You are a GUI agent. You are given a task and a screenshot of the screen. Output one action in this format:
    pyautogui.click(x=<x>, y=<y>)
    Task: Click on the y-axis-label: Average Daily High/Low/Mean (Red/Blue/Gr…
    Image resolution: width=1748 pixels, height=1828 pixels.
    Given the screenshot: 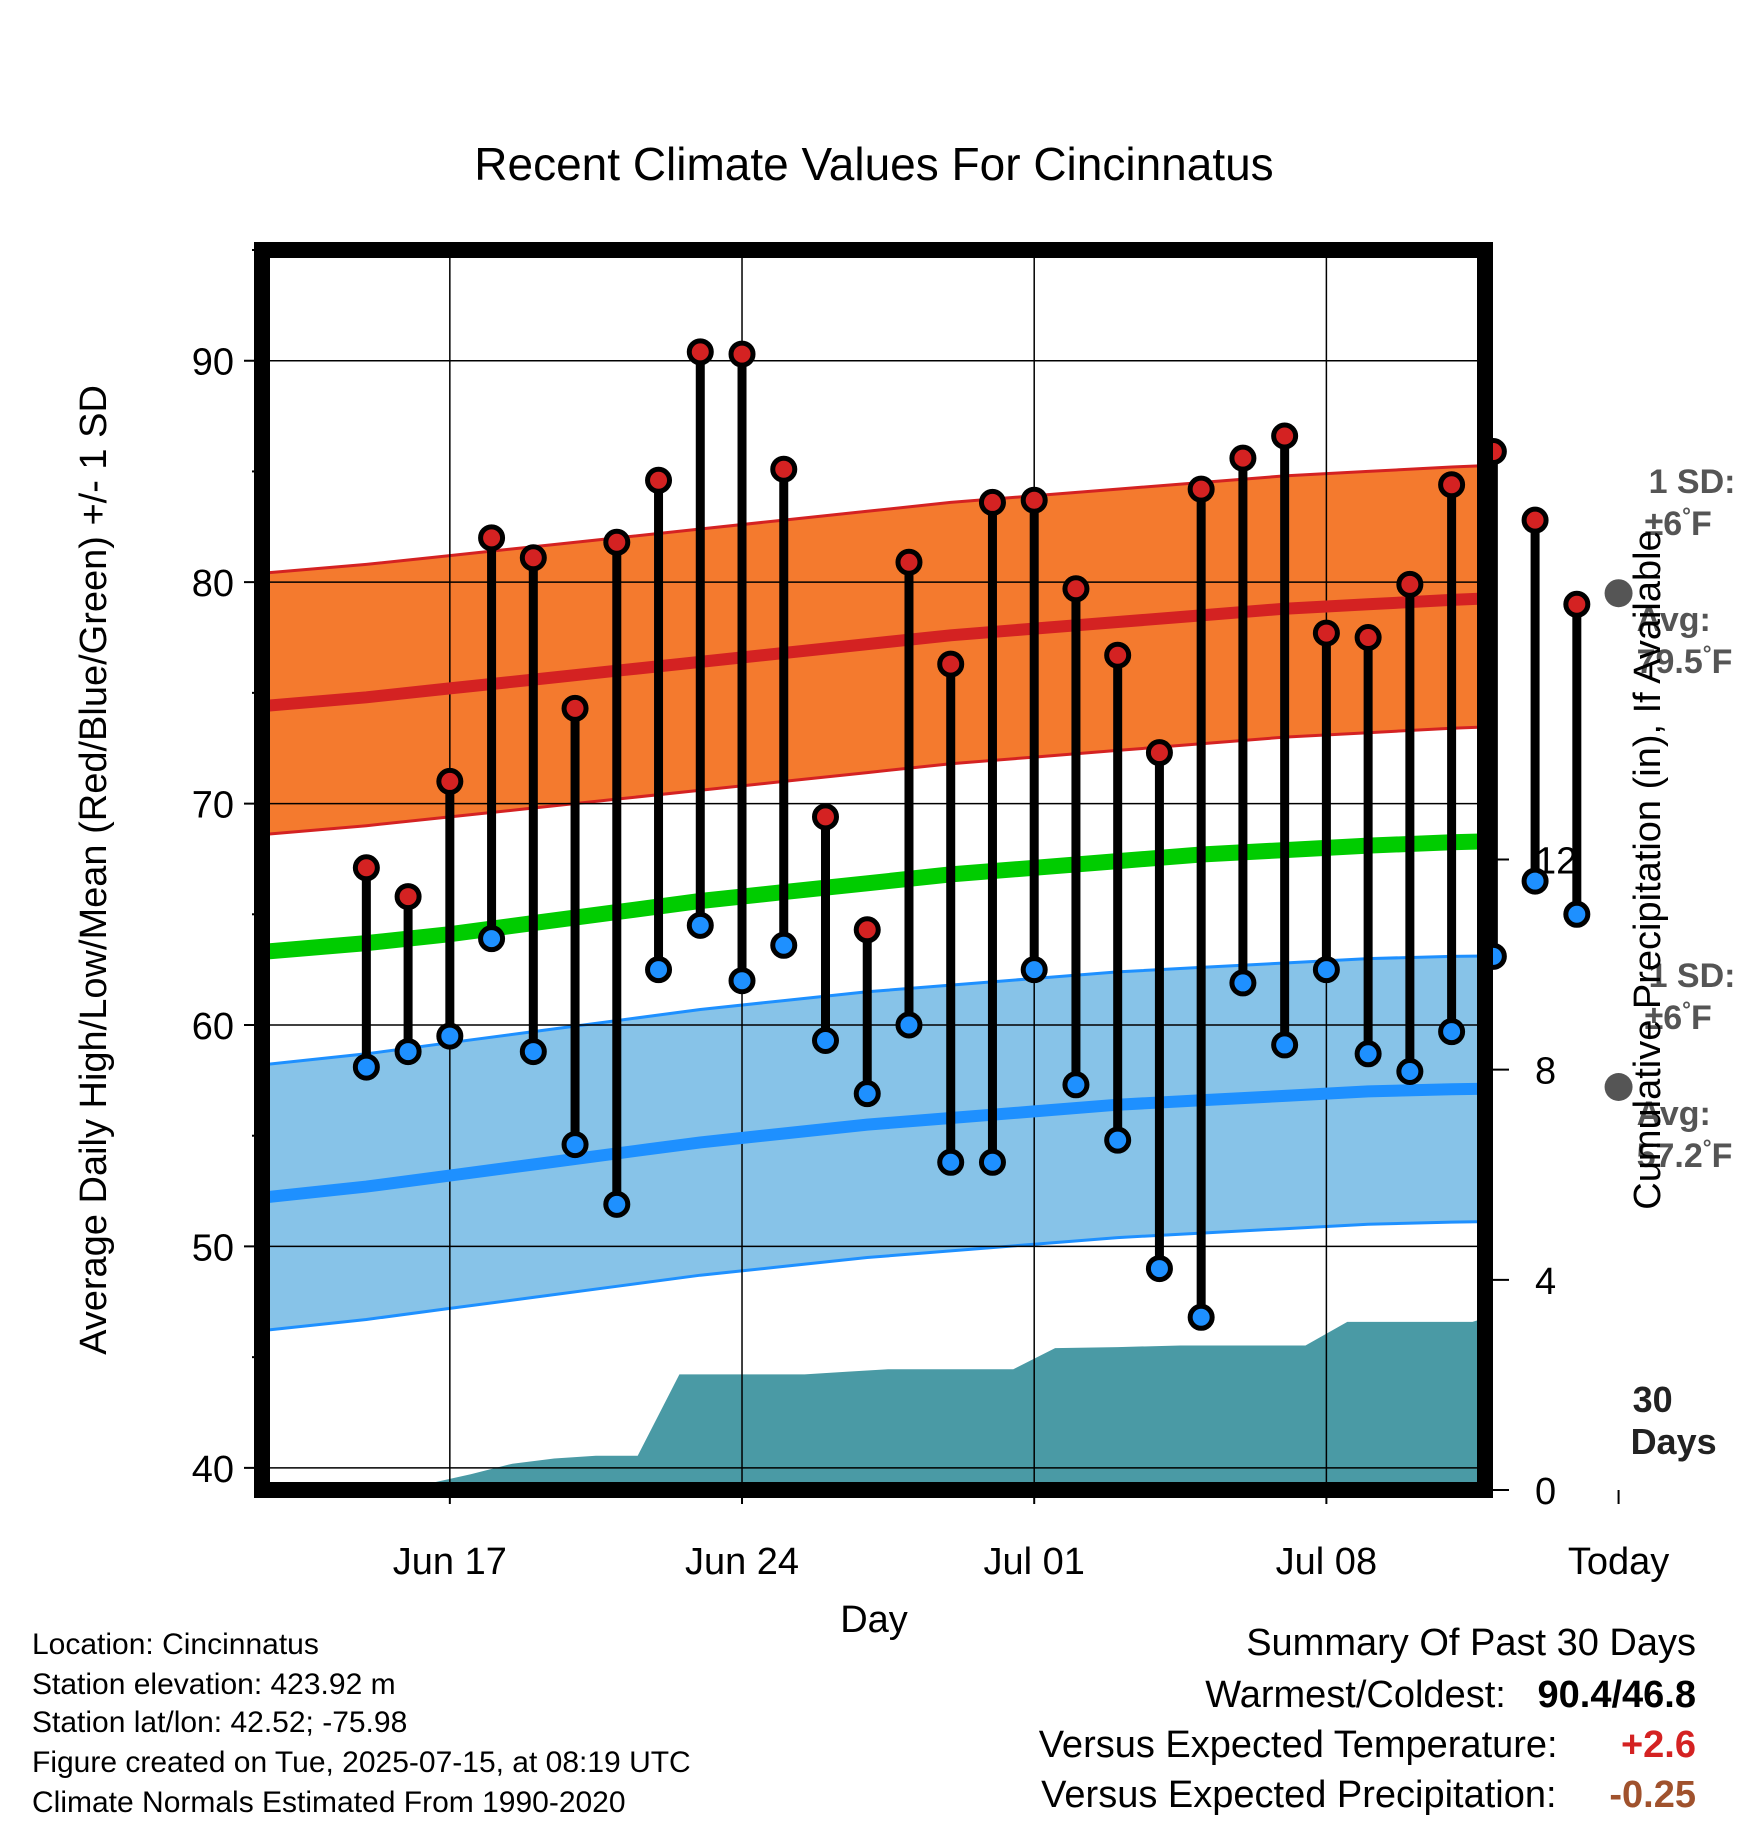 What is the action you would take?
    pyautogui.click(x=94, y=870)
    